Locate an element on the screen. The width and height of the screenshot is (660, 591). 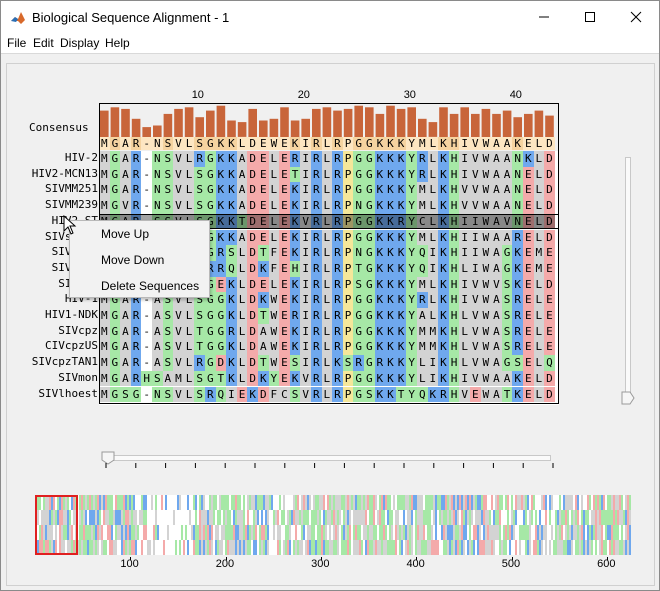
sequence-name: SIVcpzTAN1 is located at coordinates (64, 362).